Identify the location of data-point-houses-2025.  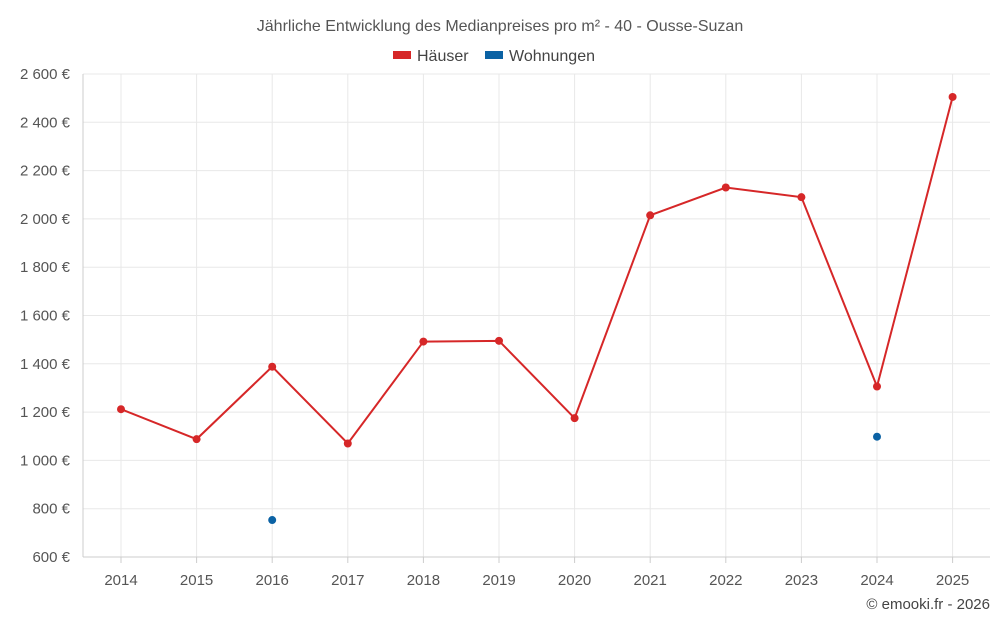
(952, 96).